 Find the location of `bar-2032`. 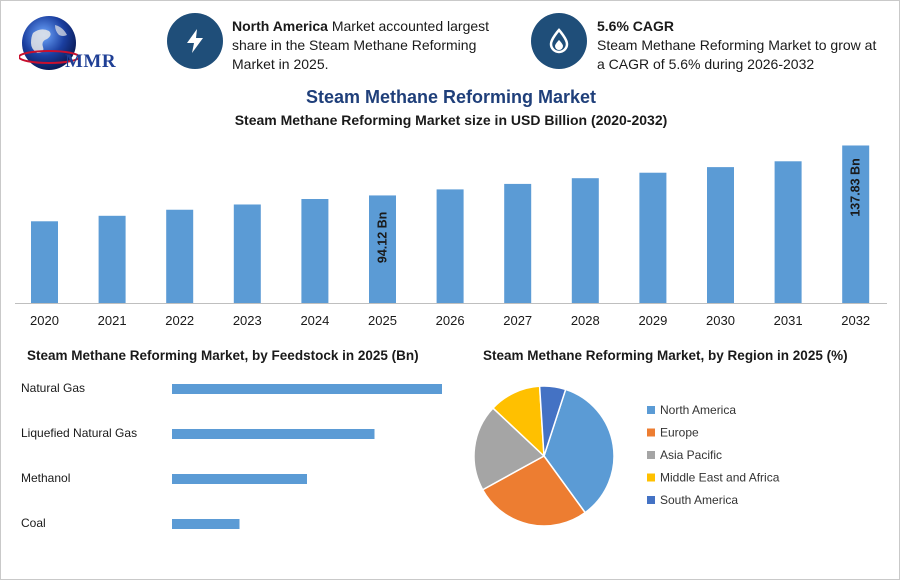

bar-2032 is located at coordinates (856, 224).